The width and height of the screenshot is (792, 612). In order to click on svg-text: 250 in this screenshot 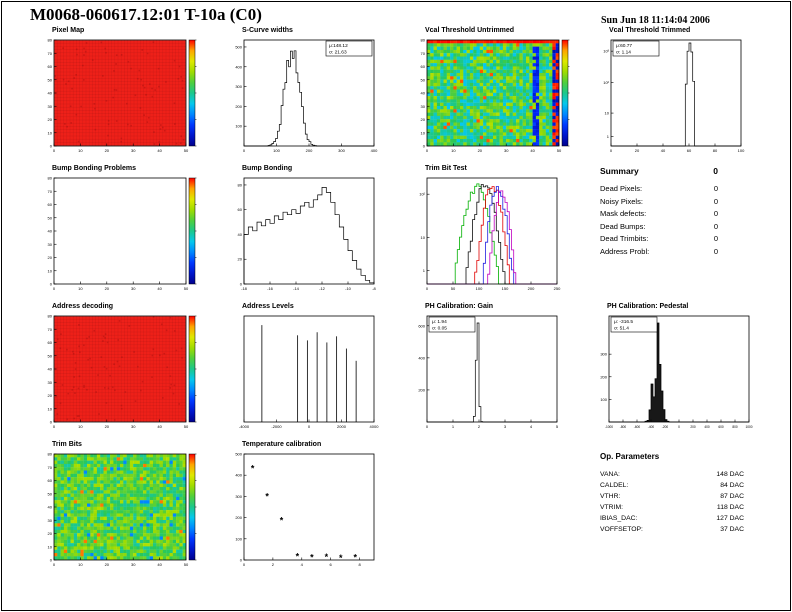, I will do `click(557, 288)`.